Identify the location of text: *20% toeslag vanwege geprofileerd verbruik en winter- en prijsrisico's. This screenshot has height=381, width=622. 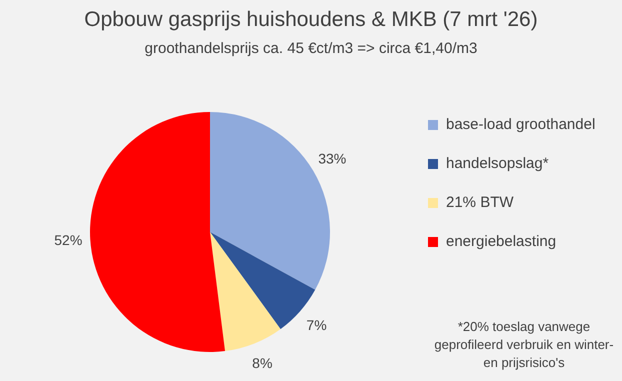
(524, 345).